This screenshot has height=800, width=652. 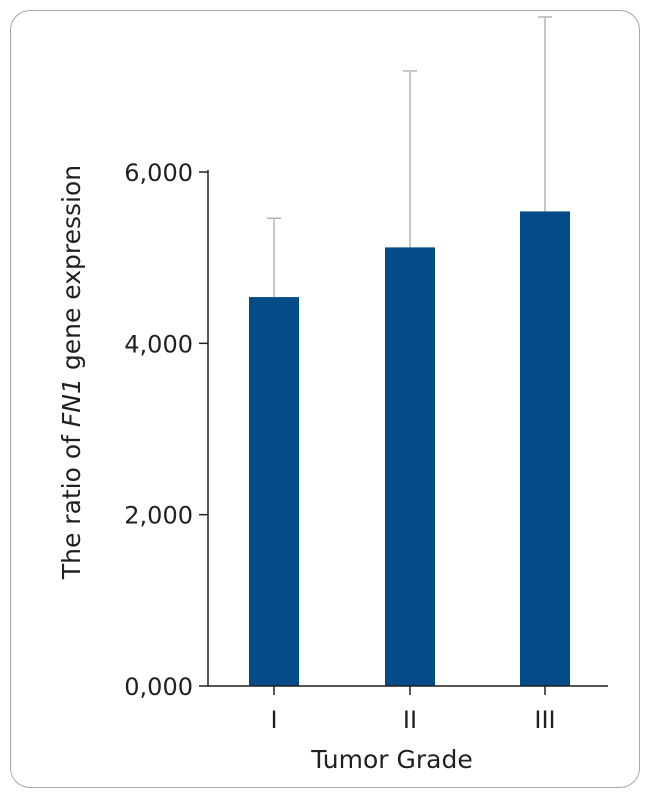 What do you see at coordinates (391, 759) in the screenshot?
I see `x-axis-title: Tumor Grade` at bounding box center [391, 759].